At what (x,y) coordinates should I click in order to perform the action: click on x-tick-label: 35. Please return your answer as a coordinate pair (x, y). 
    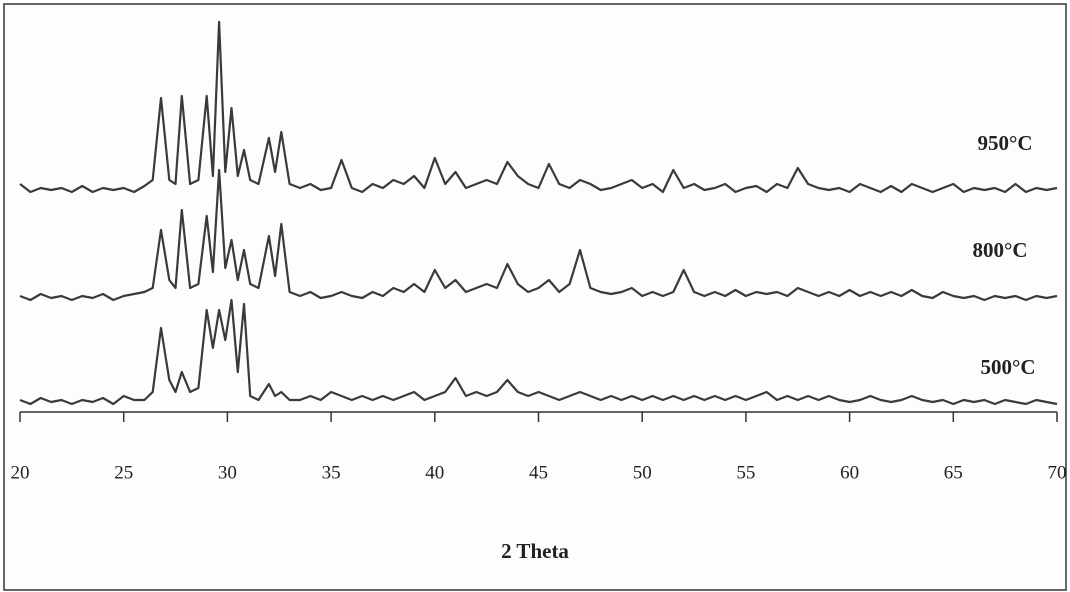
    Looking at the image, I should click on (331, 472).